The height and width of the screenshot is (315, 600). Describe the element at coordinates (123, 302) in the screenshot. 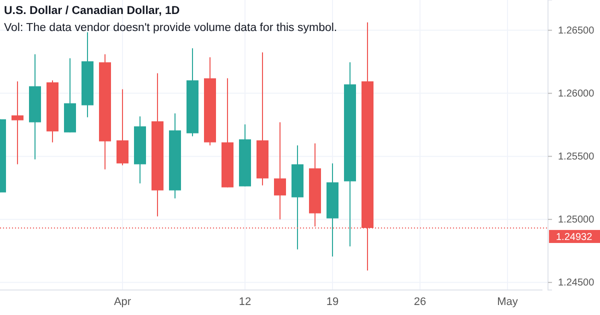

I see `x-tick-label: Apr` at that location.